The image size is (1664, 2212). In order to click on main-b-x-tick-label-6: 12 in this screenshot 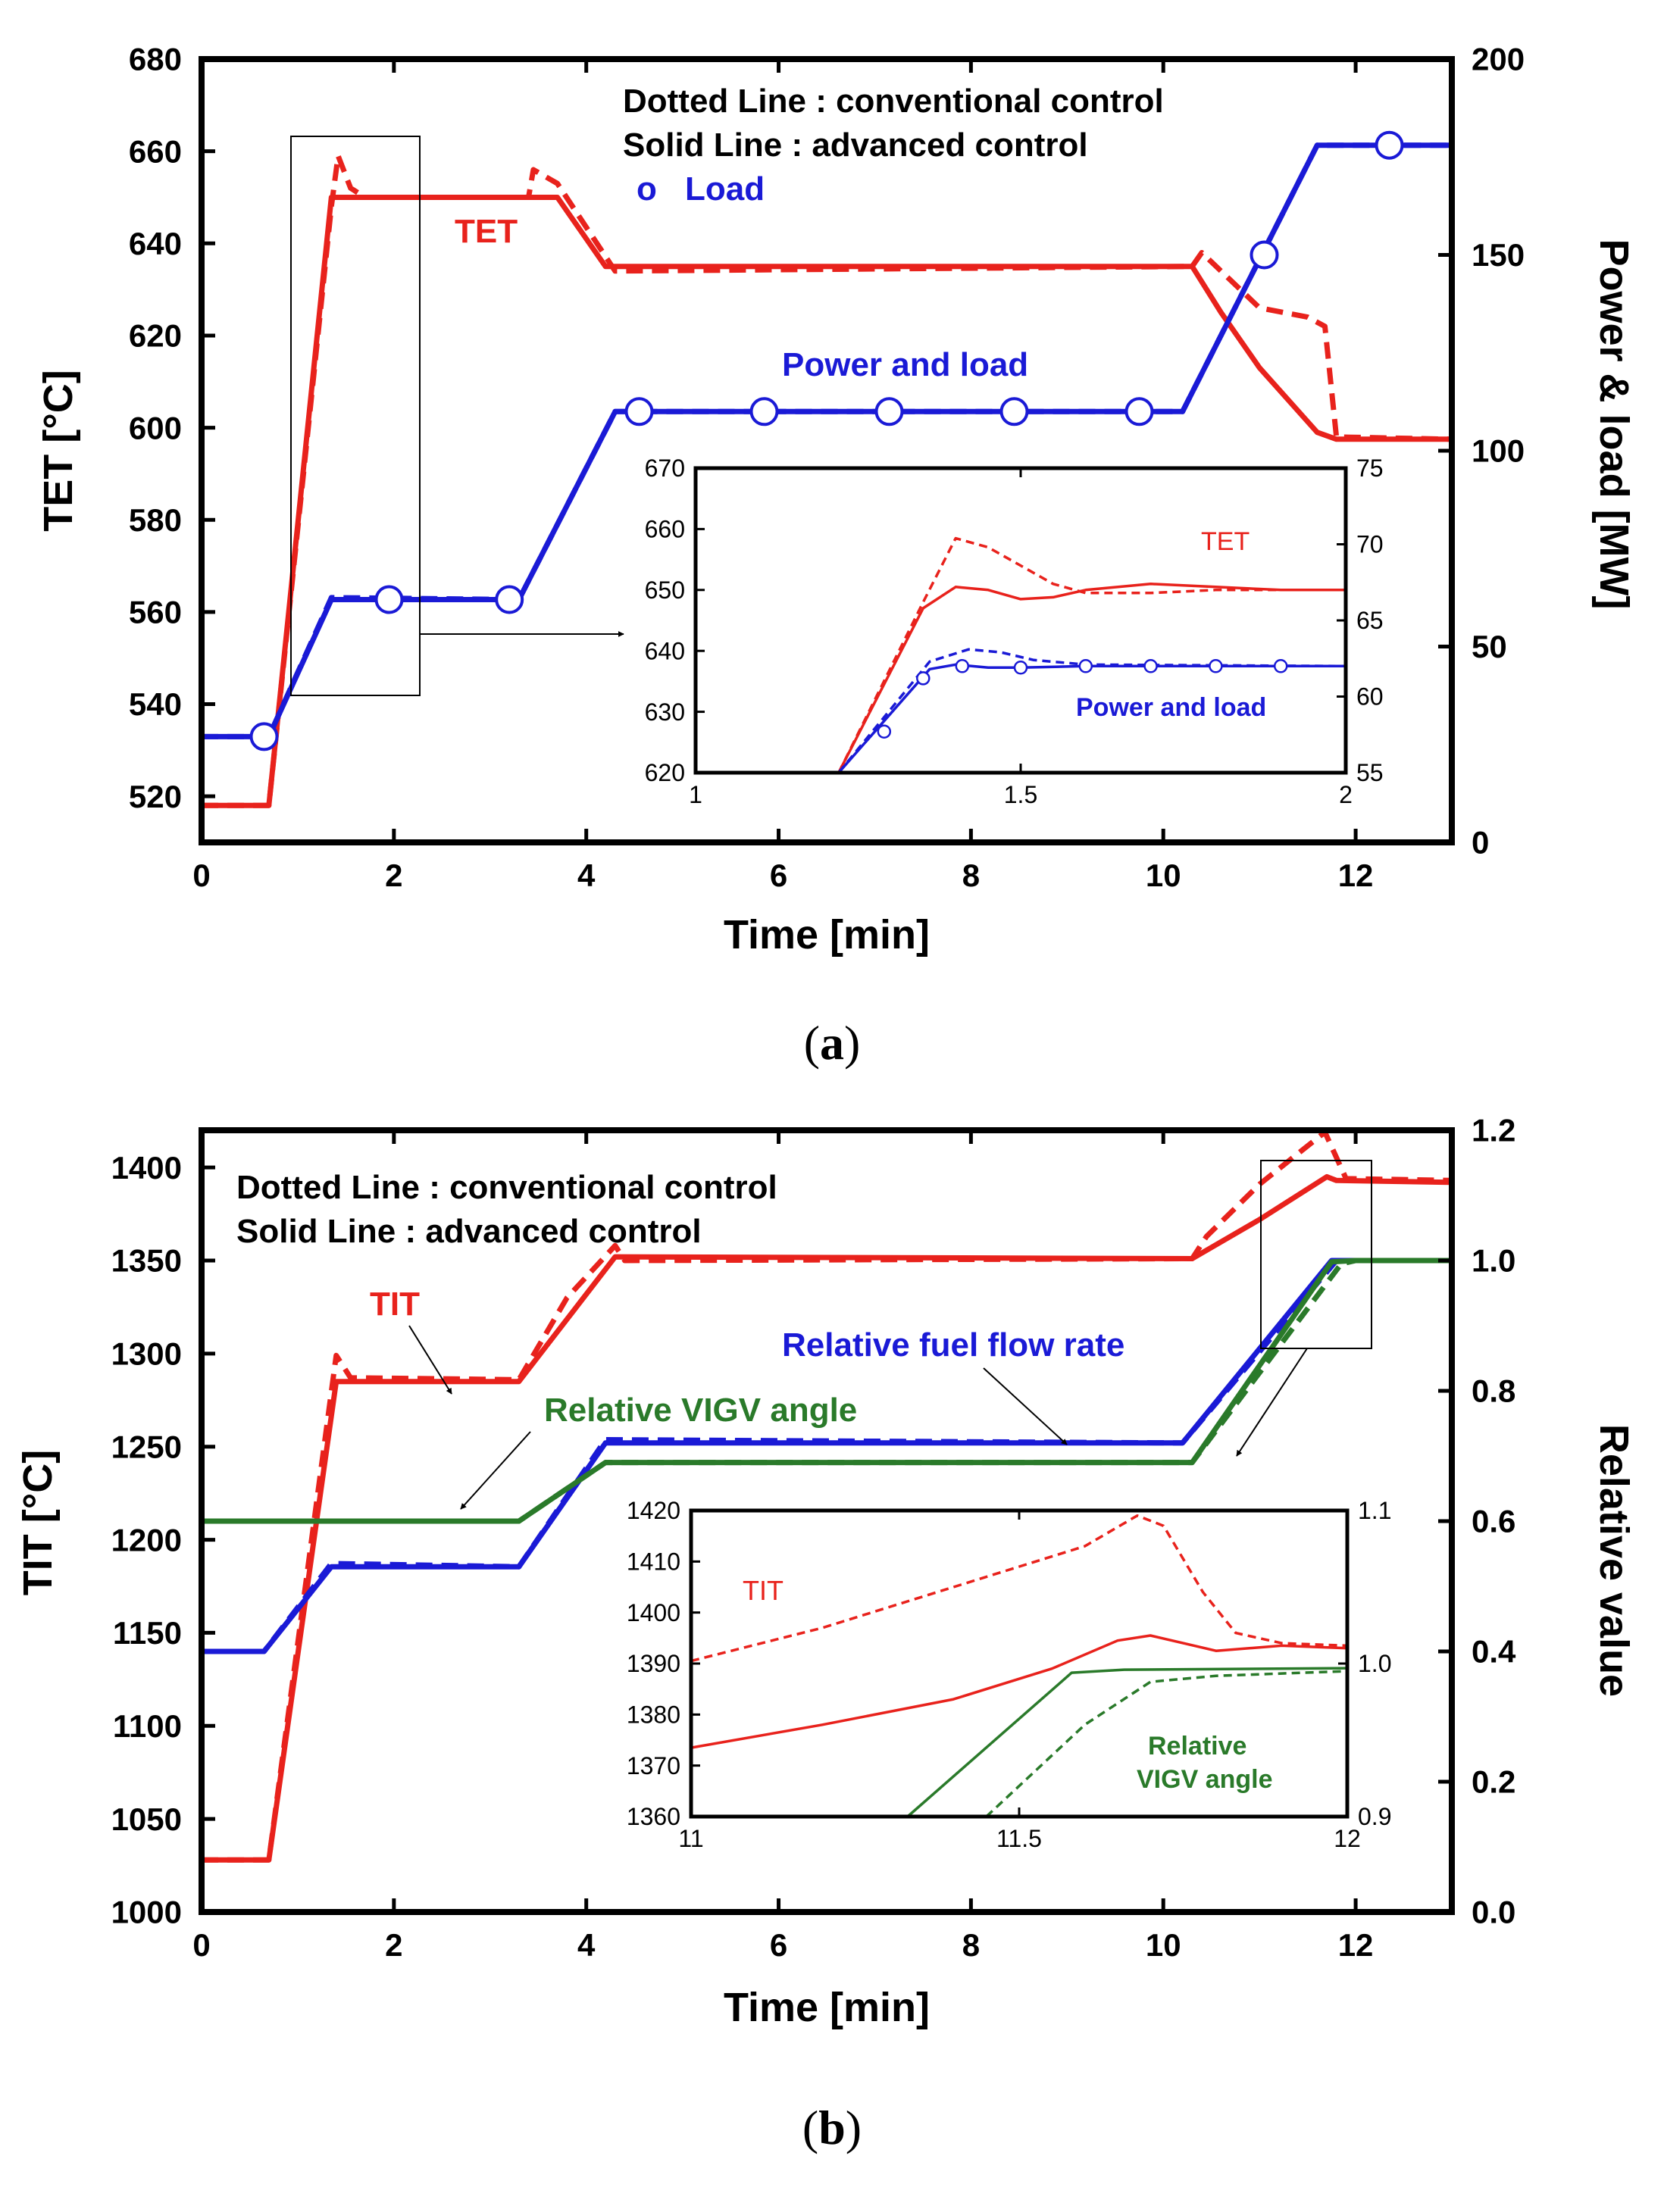, I will do `click(1356, 1945)`.